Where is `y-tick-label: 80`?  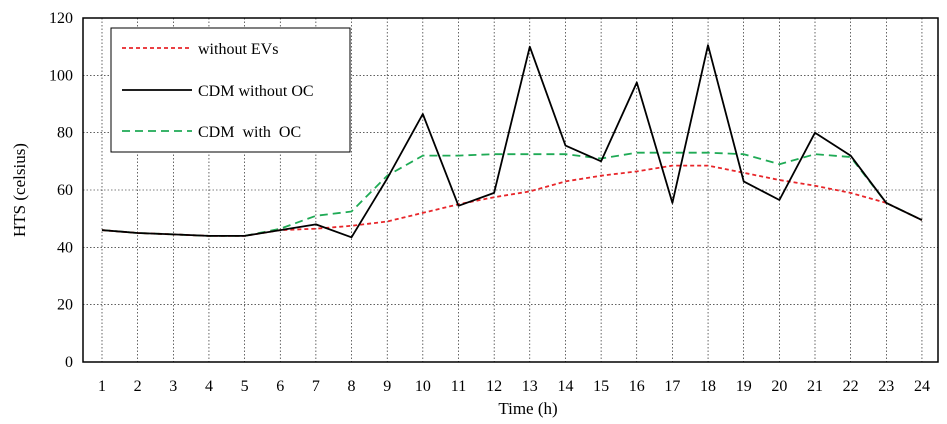
y-tick-label: 80 is located at coordinates (65, 133).